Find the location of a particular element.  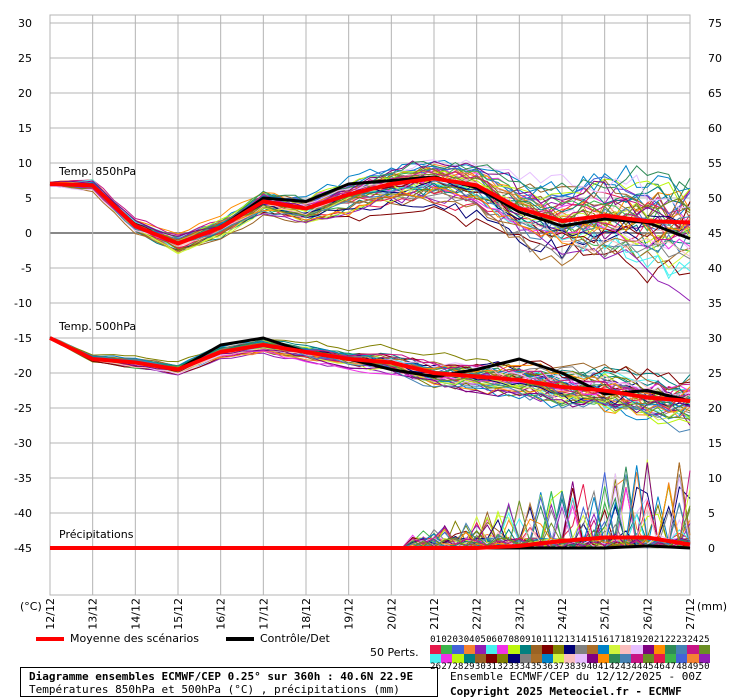

pert-number: 09 is located at coordinates (525, 640).